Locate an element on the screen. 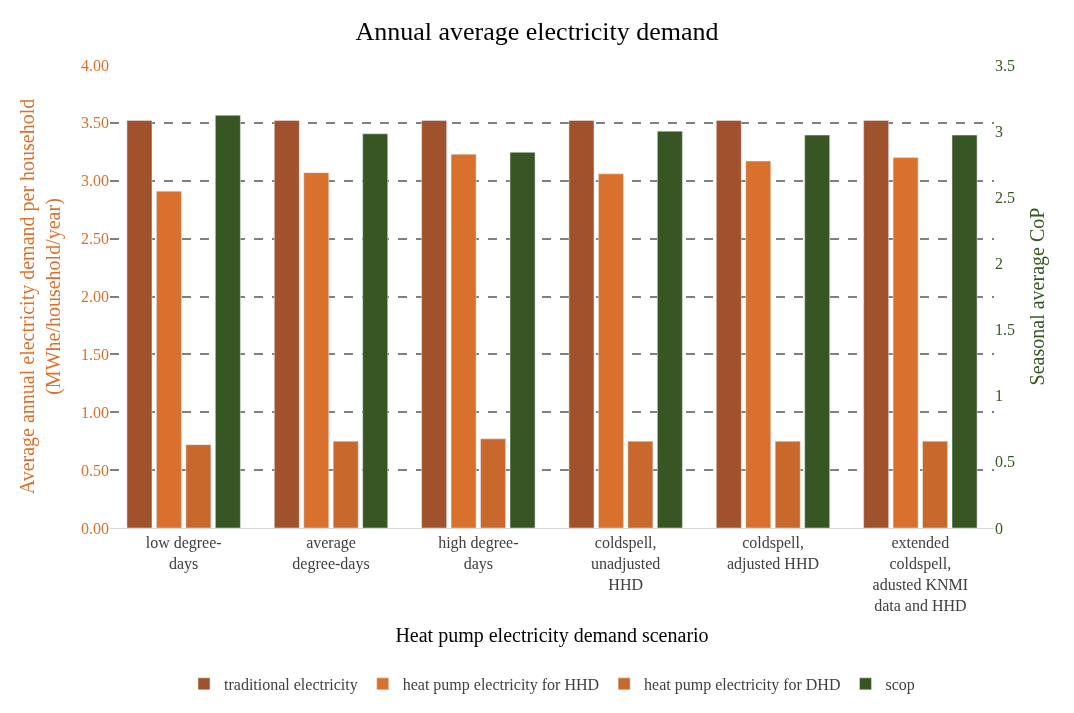 Image resolution: width=1074 pixels, height=713 pixels. y-tick-label: 3.50 is located at coordinates (95, 123).